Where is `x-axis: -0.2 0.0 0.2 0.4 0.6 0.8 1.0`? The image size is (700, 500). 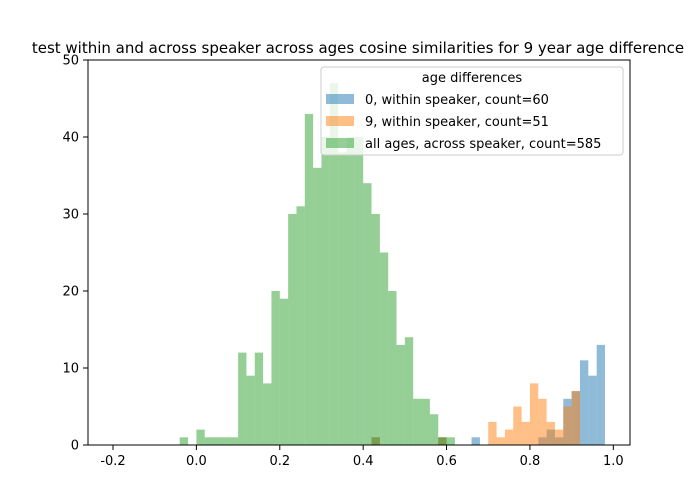
x-axis: -0.2 0.0 0.2 0.4 0.6 0.8 1.0 is located at coordinates (362, 457).